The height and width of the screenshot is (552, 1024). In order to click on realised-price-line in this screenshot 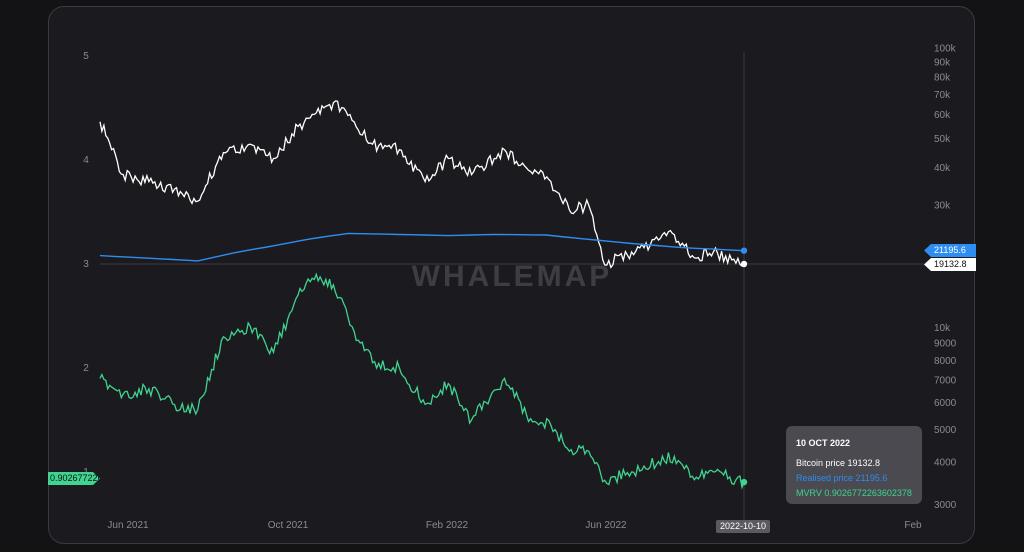, I will do `click(422, 247)`.